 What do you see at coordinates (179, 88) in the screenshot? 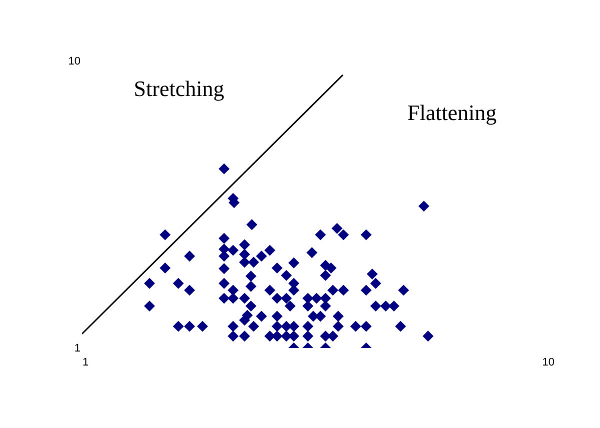
I see `annotation: Stretching` at bounding box center [179, 88].